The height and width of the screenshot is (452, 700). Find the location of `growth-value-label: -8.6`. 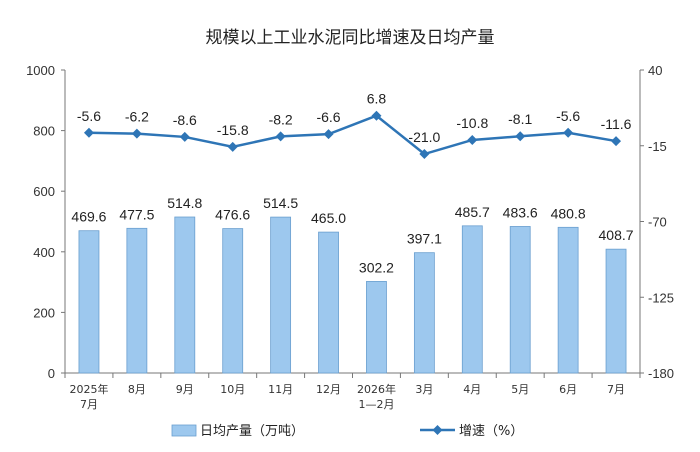

growth-value-label: -8.6 is located at coordinates (185, 120).